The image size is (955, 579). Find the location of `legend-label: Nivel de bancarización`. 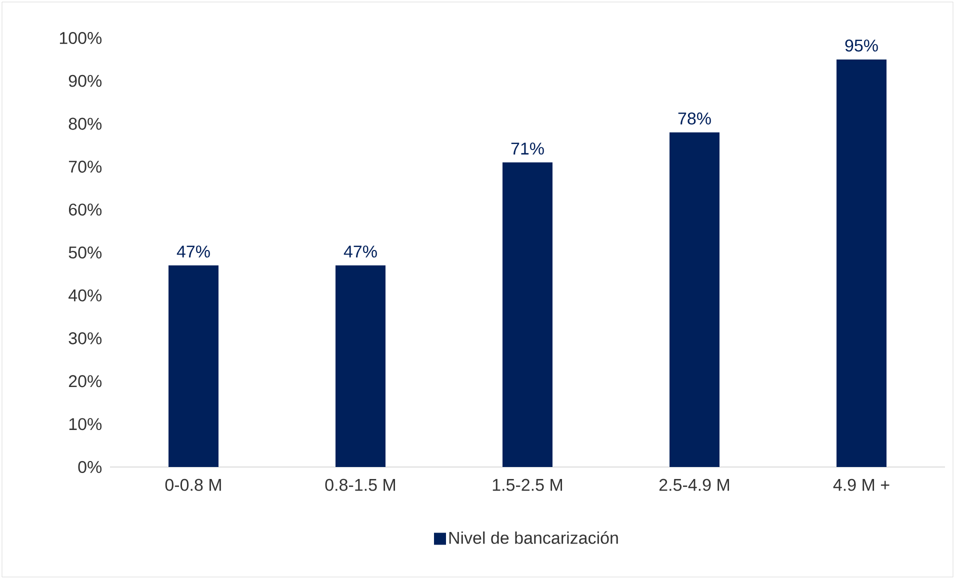

legend-label: Nivel de bancarización is located at coordinates (533, 537).